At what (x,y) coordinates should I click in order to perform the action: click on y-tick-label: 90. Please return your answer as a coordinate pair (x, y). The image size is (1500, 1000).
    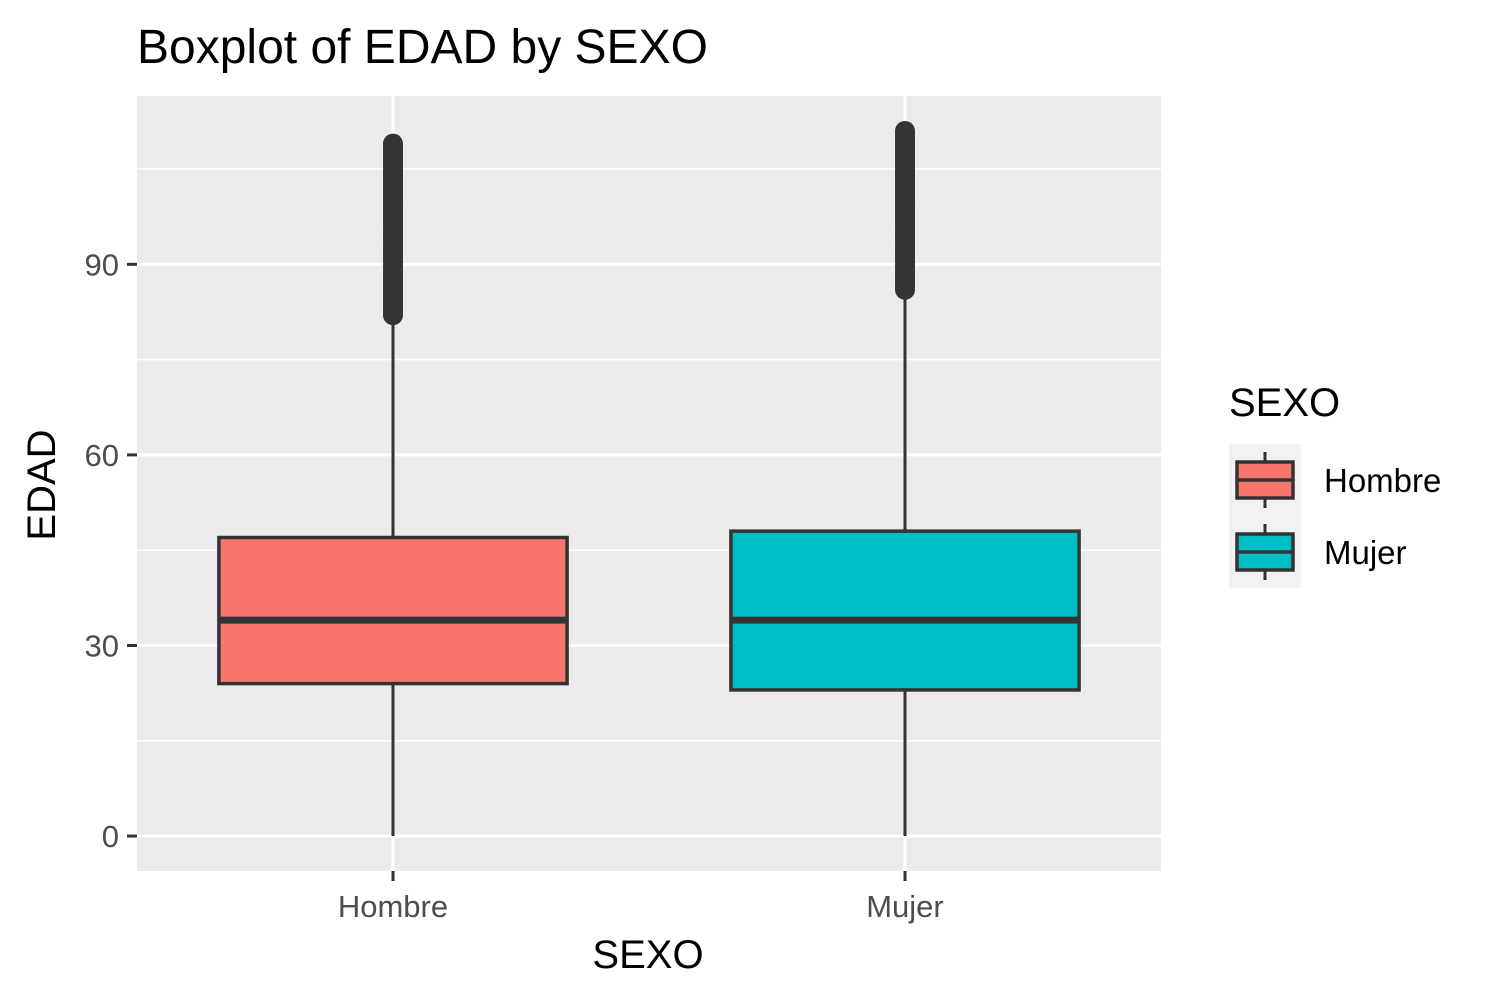
    Looking at the image, I should click on (102, 264).